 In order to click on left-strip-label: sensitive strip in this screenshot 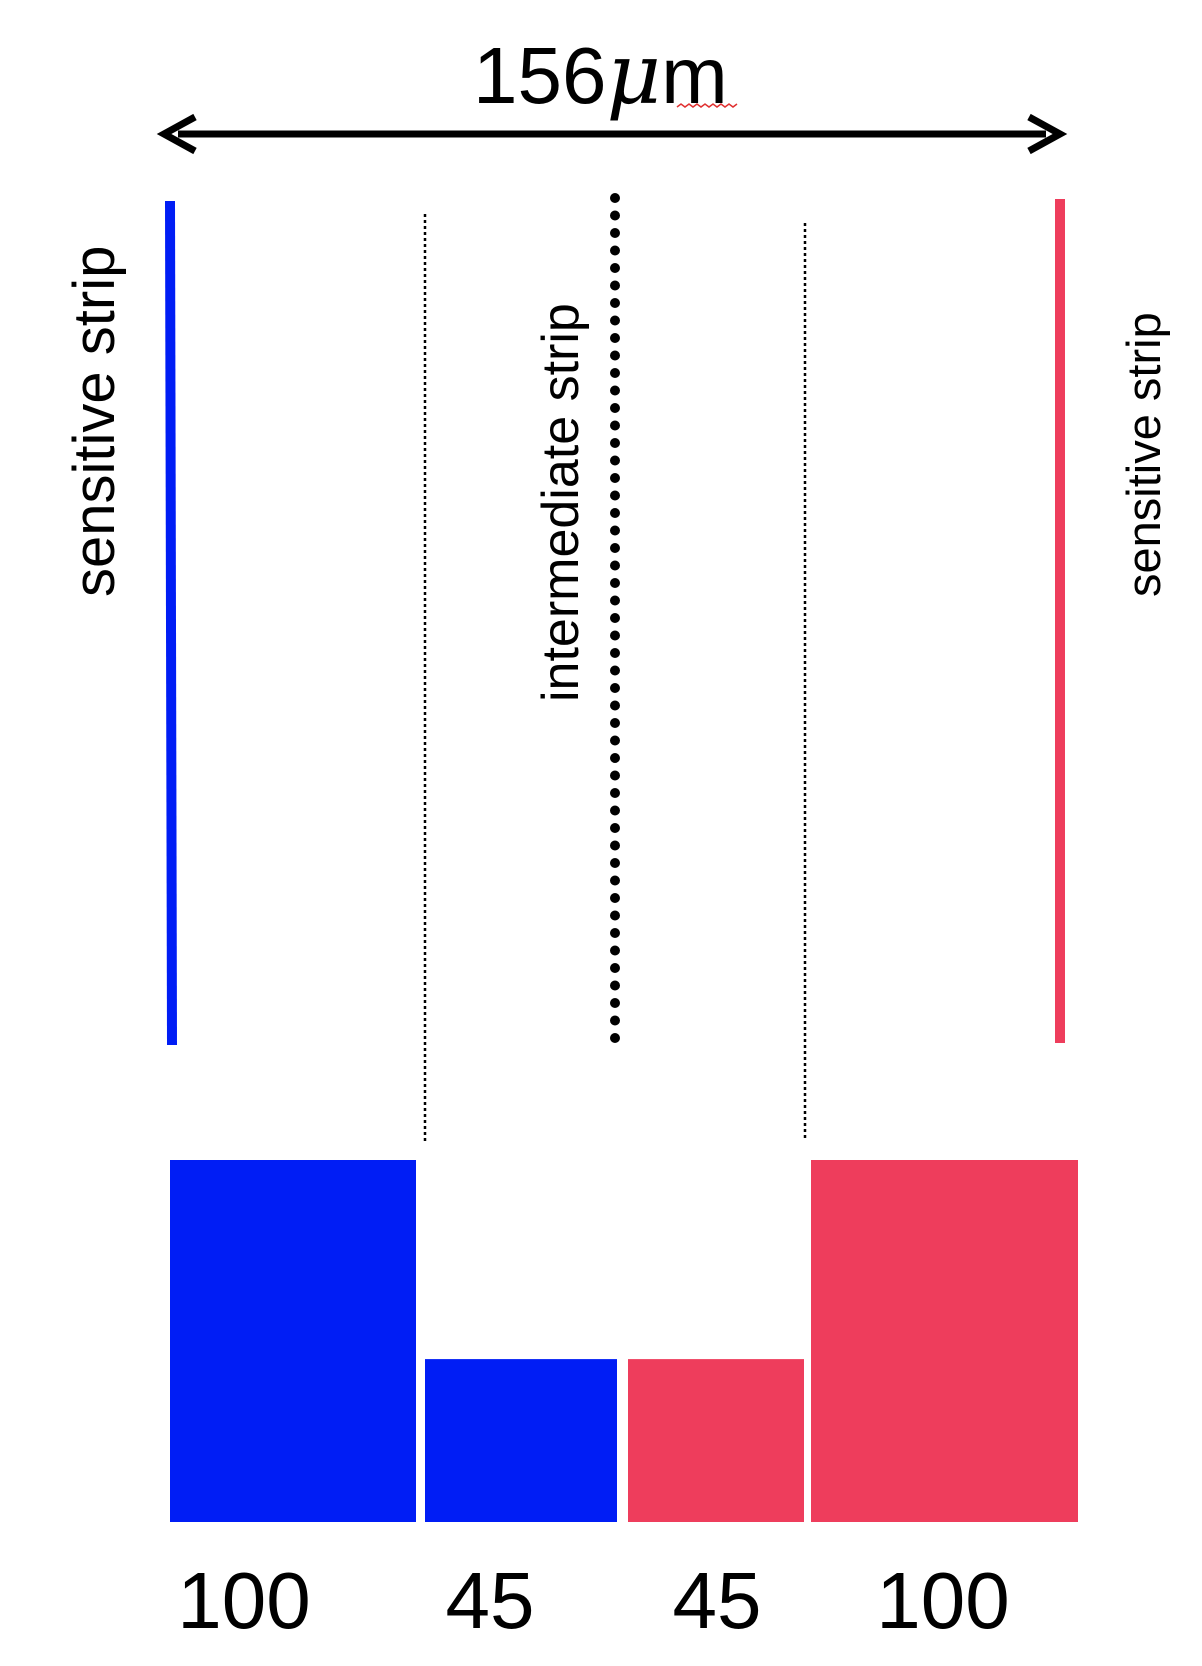, I will do `click(94, 421)`.